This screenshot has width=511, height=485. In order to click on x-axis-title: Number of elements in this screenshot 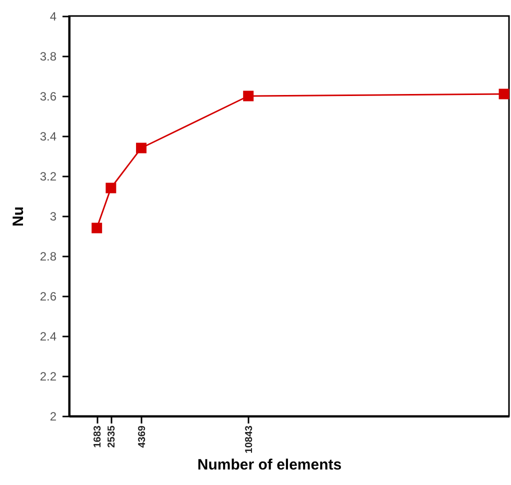, I will do `click(269, 465)`.